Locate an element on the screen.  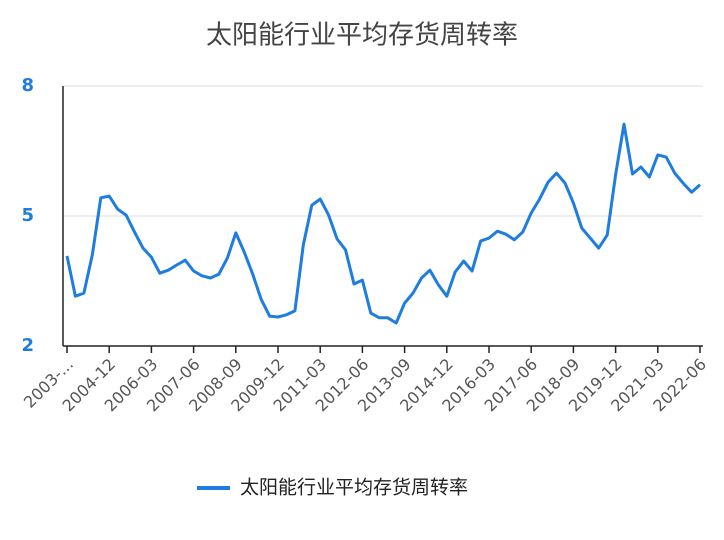
y-tick-label: 8 is located at coordinates (27, 85).